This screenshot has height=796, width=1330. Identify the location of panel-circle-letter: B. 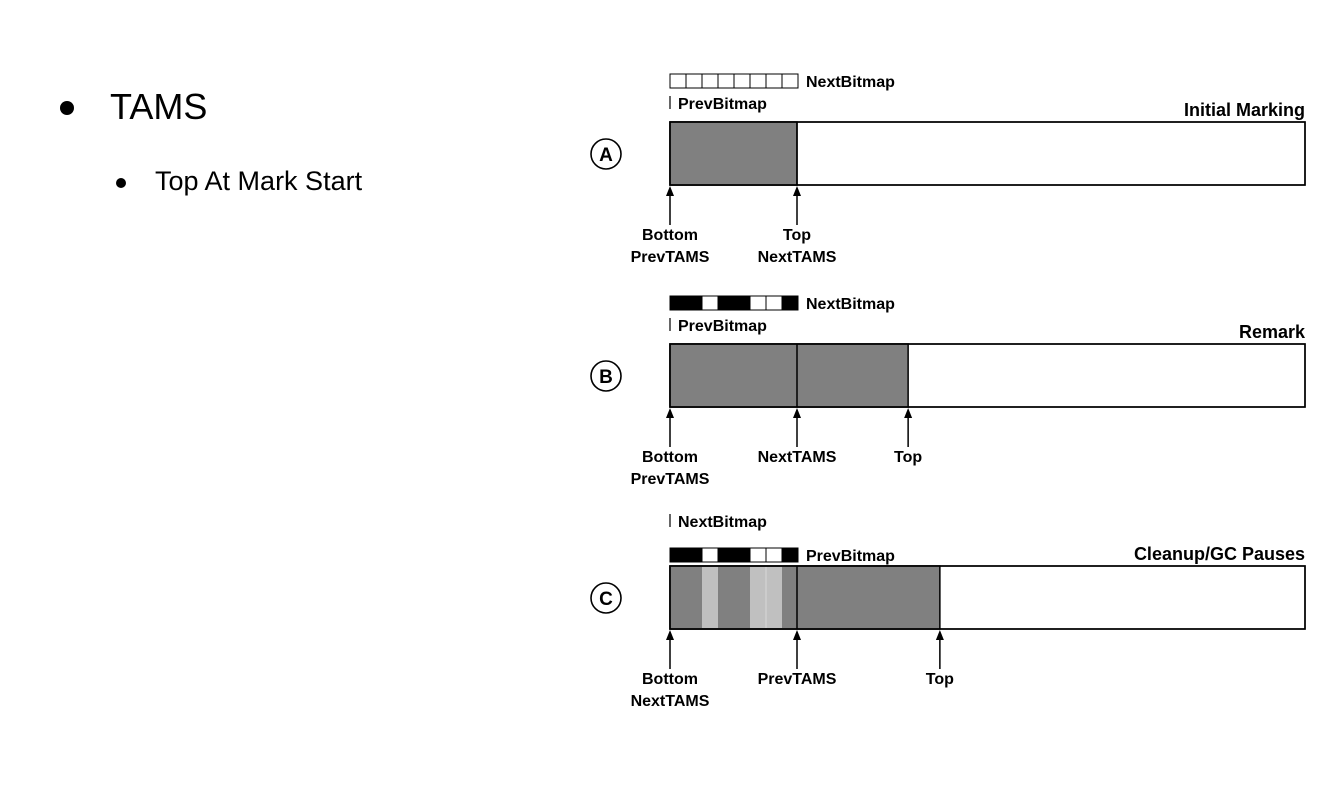
(606, 377).